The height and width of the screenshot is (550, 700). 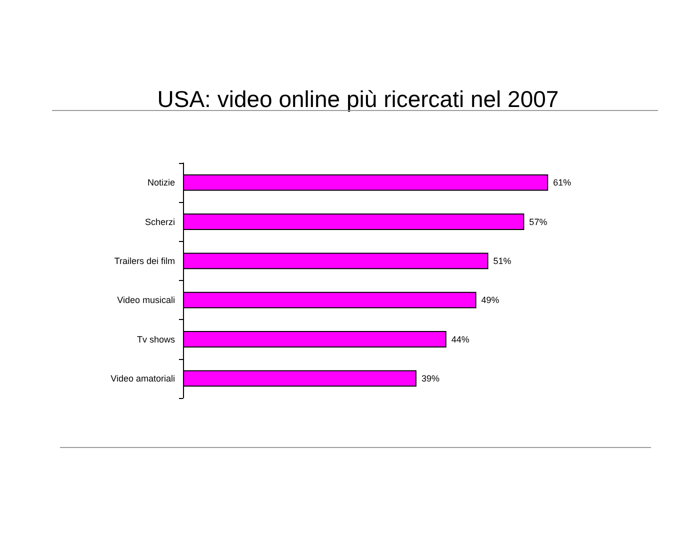 I want to click on y-tick-label: Video amatoriali, so click(x=142, y=378).